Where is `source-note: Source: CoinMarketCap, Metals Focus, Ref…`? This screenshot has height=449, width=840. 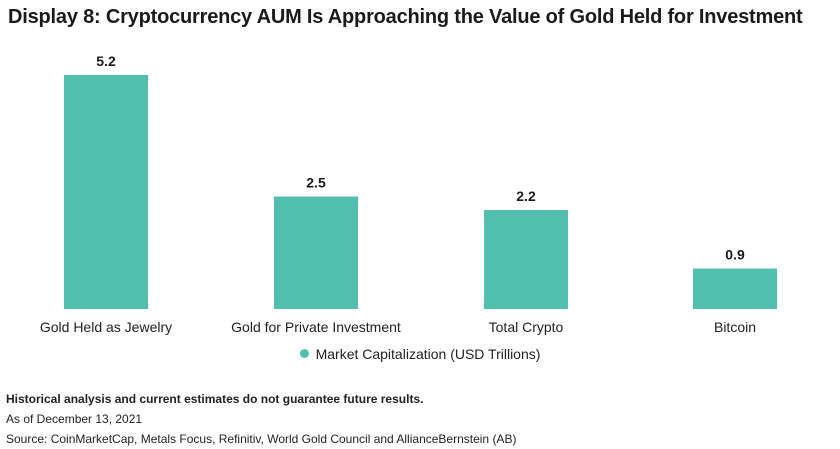 source-note: Source: CoinMarketCap, Metals Focus, Ref… is located at coordinates (261, 439).